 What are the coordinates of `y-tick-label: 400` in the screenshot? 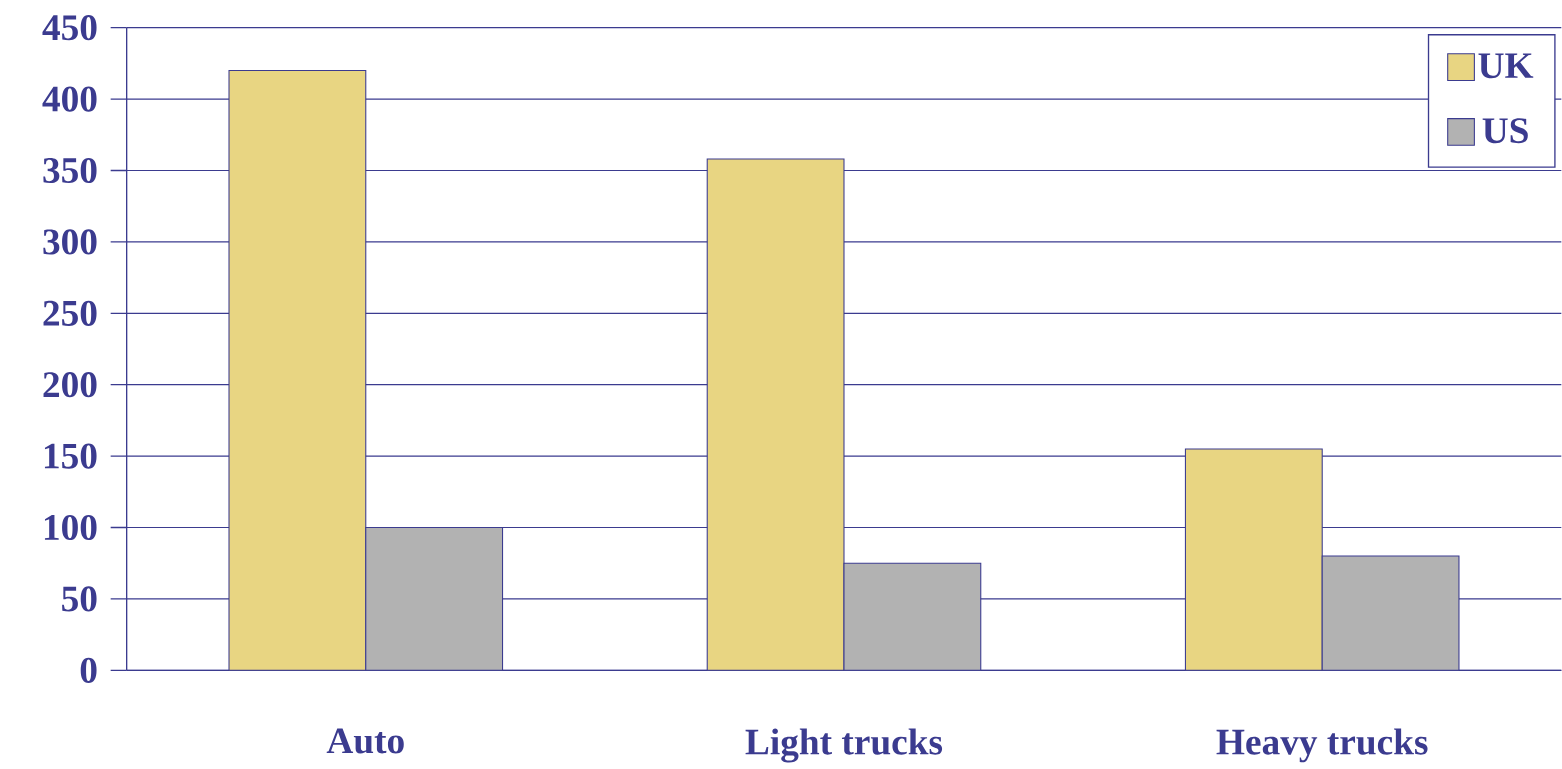 It's located at (69, 99).